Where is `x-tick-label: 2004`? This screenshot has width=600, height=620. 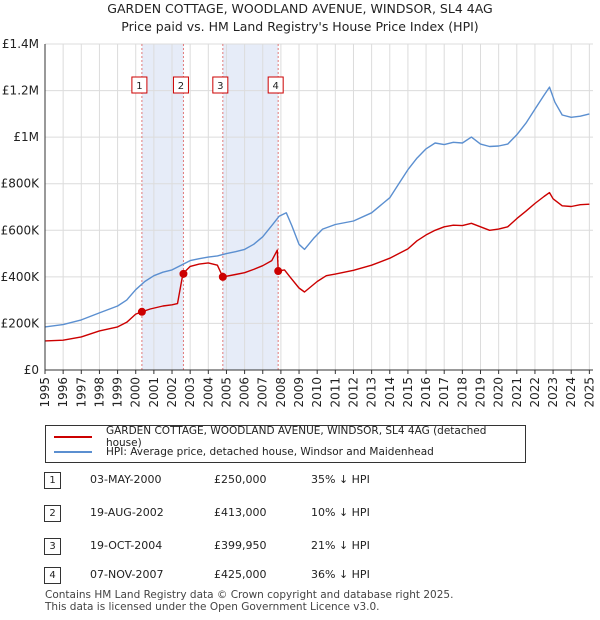 x-tick-label: 2004 is located at coordinates (208, 392).